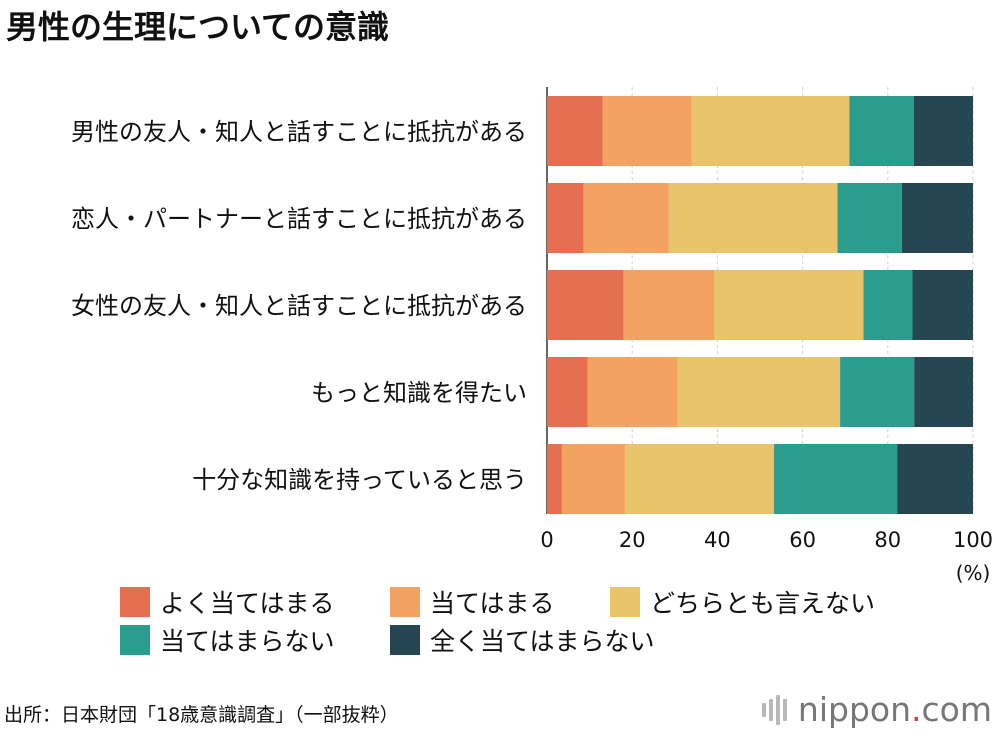 The width and height of the screenshot is (1000, 736). I want to click on legend-label: よく当てはまる, so click(247, 603).